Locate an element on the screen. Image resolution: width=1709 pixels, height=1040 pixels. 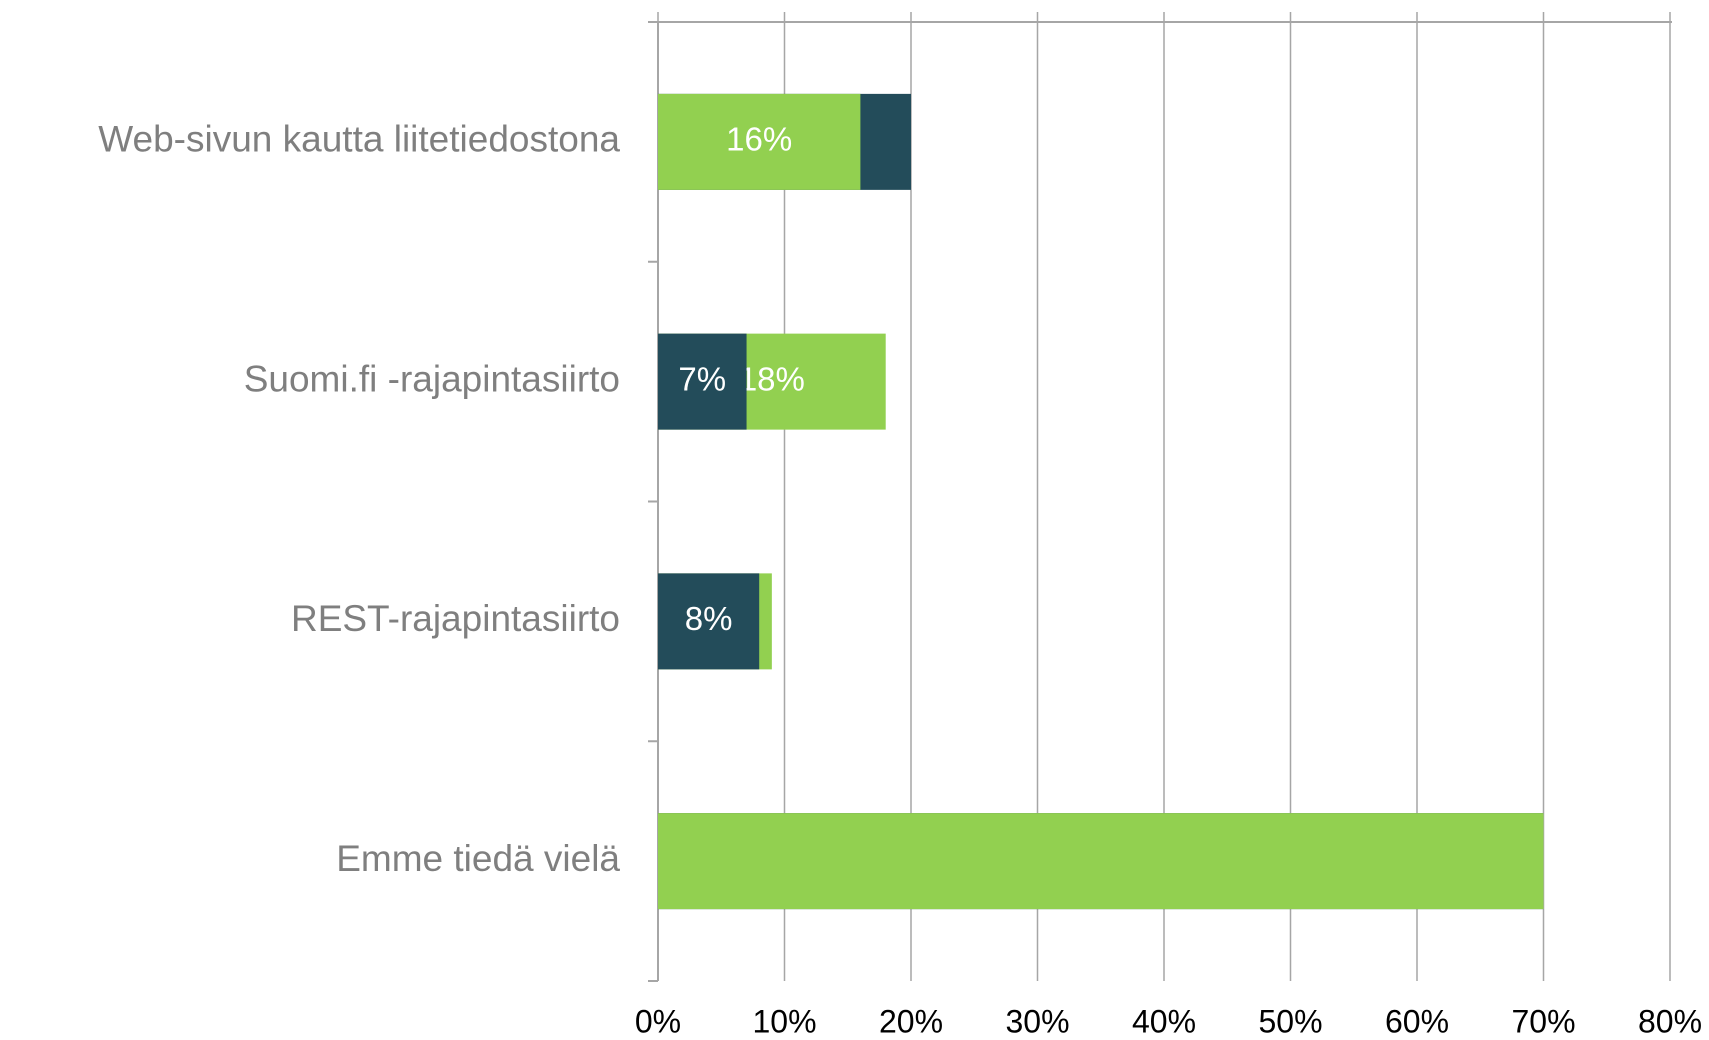
x-tick-label: 80% is located at coordinates (1670, 1021).